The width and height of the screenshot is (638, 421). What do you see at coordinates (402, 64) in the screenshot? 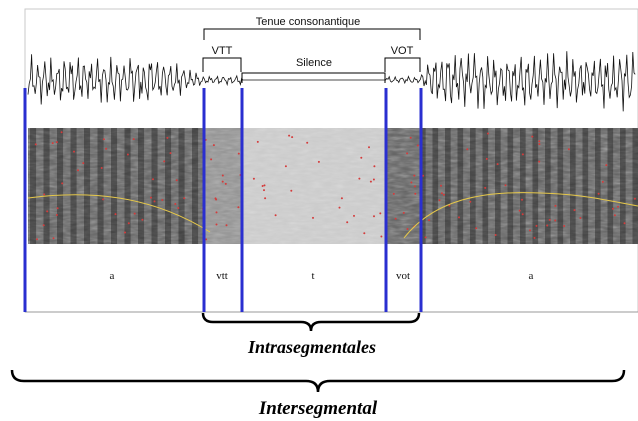
I see `vot-bracket` at bounding box center [402, 64].